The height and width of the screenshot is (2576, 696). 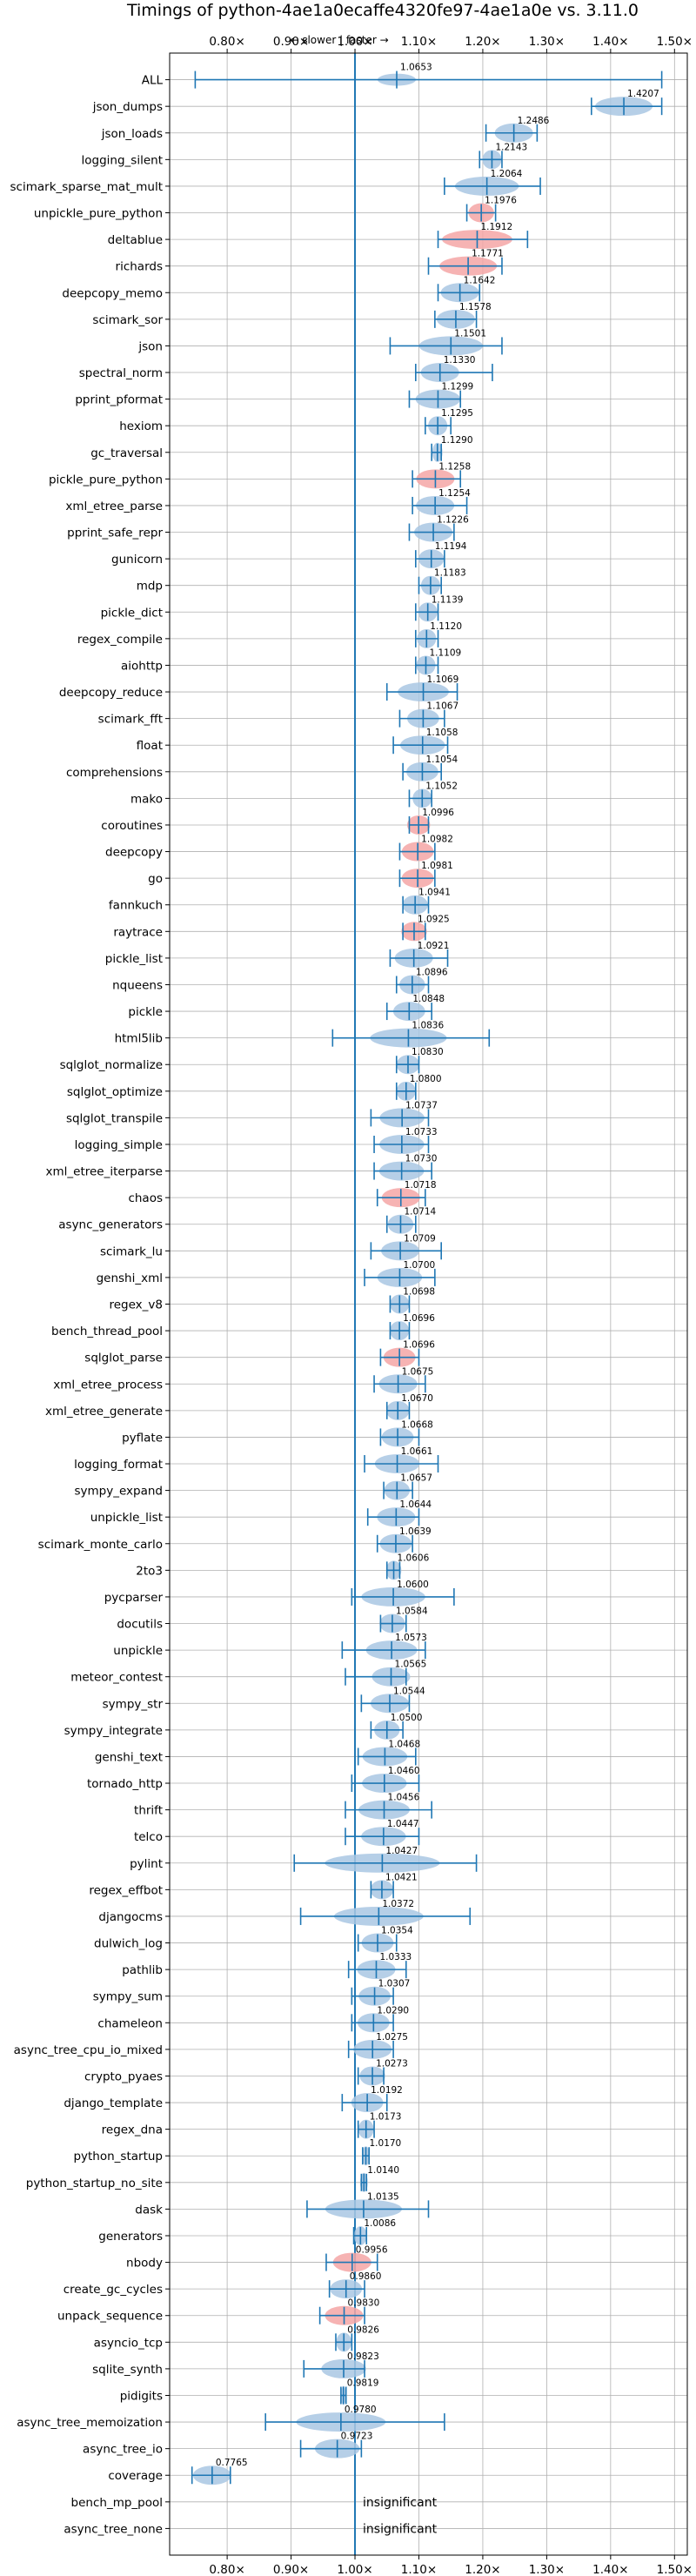 What do you see at coordinates (148, 1837) in the screenshot?
I see `y-tick-label: telco` at bounding box center [148, 1837].